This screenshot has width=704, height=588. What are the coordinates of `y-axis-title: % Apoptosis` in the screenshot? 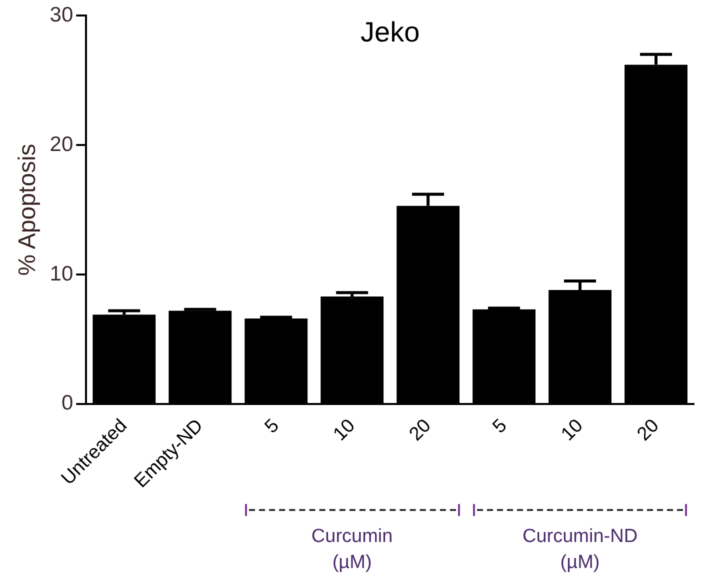 It's located at (28, 210).